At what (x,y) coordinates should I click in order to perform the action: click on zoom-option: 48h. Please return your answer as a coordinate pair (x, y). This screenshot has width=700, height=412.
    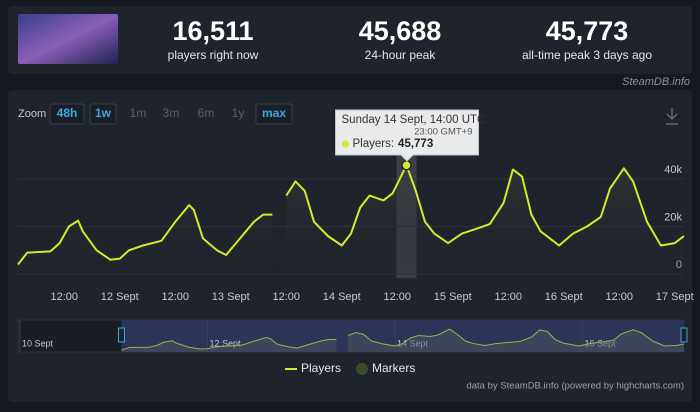
    Looking at the image, I should click on (67, 113).